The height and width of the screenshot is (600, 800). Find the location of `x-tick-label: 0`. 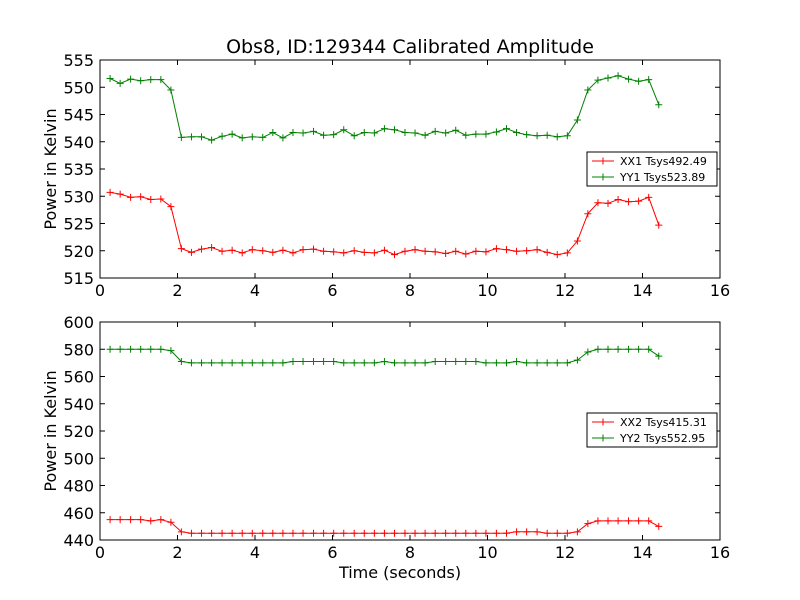

x-tick-label: 0 is located at coordinates (100, 290).